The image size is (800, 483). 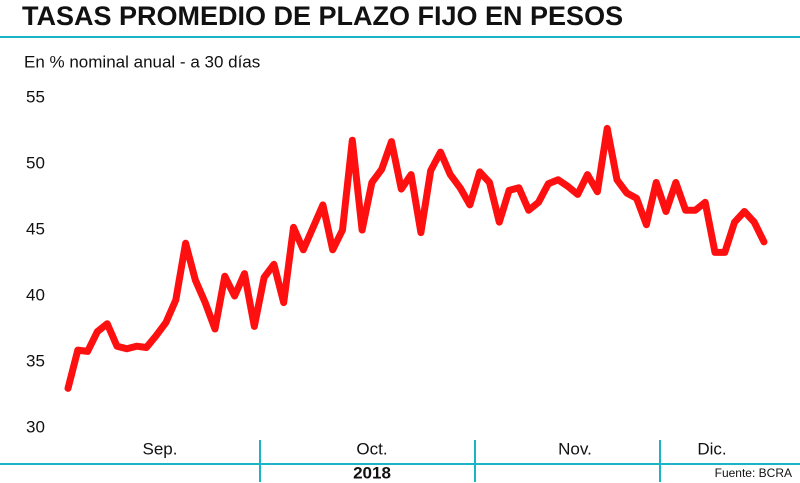 I want to click on y-tick-label: 40, so click(x=35, y=294).